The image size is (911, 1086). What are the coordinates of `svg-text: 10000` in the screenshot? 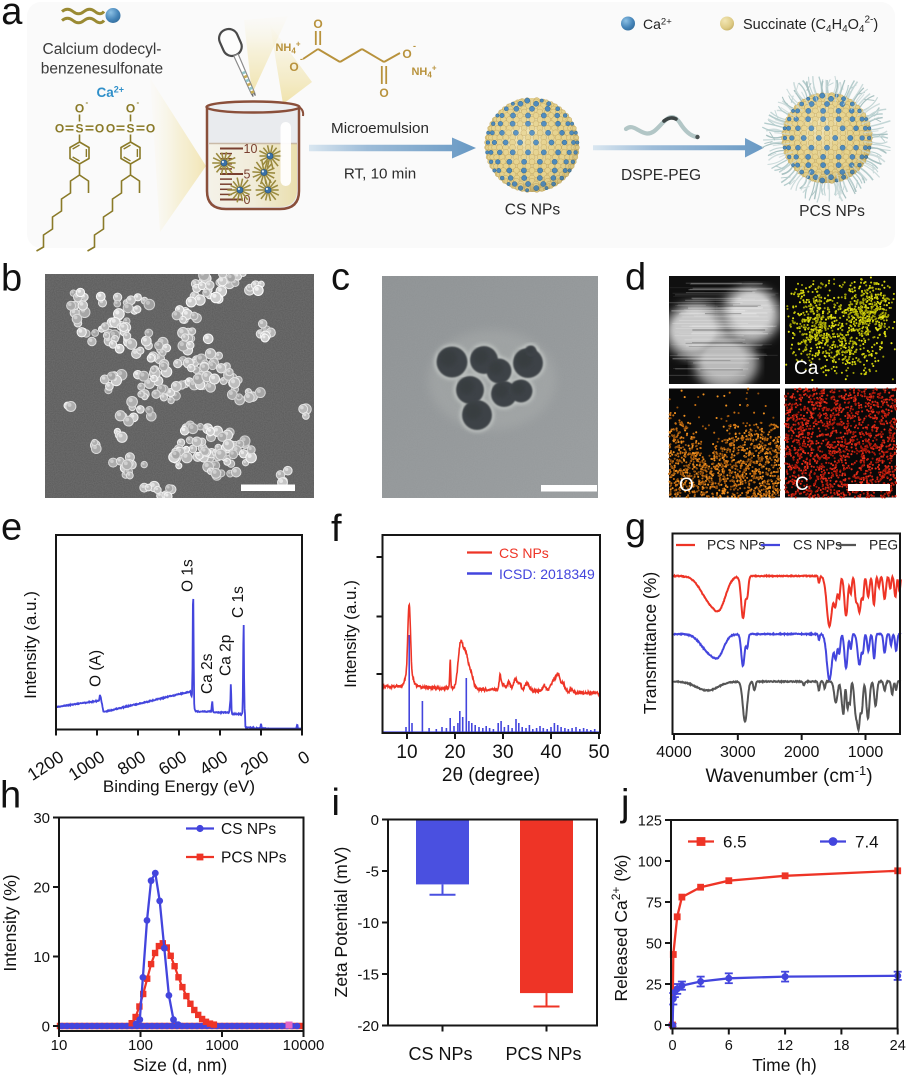 It's located at (304, 1045).